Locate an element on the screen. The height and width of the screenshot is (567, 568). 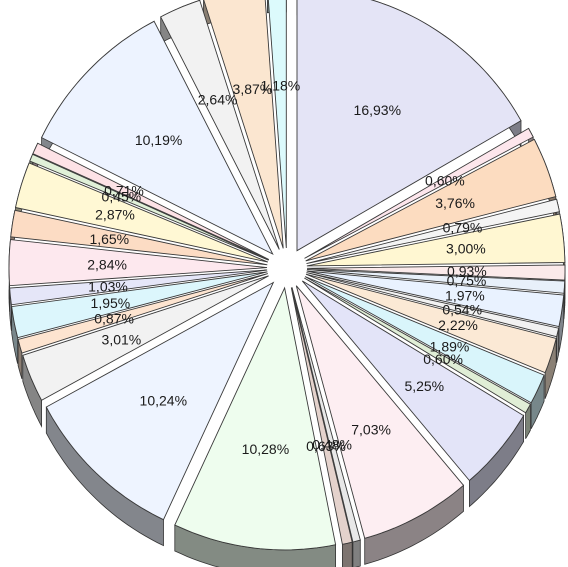
slice-label-2: 3,76% is located at coordinates (455, 203).